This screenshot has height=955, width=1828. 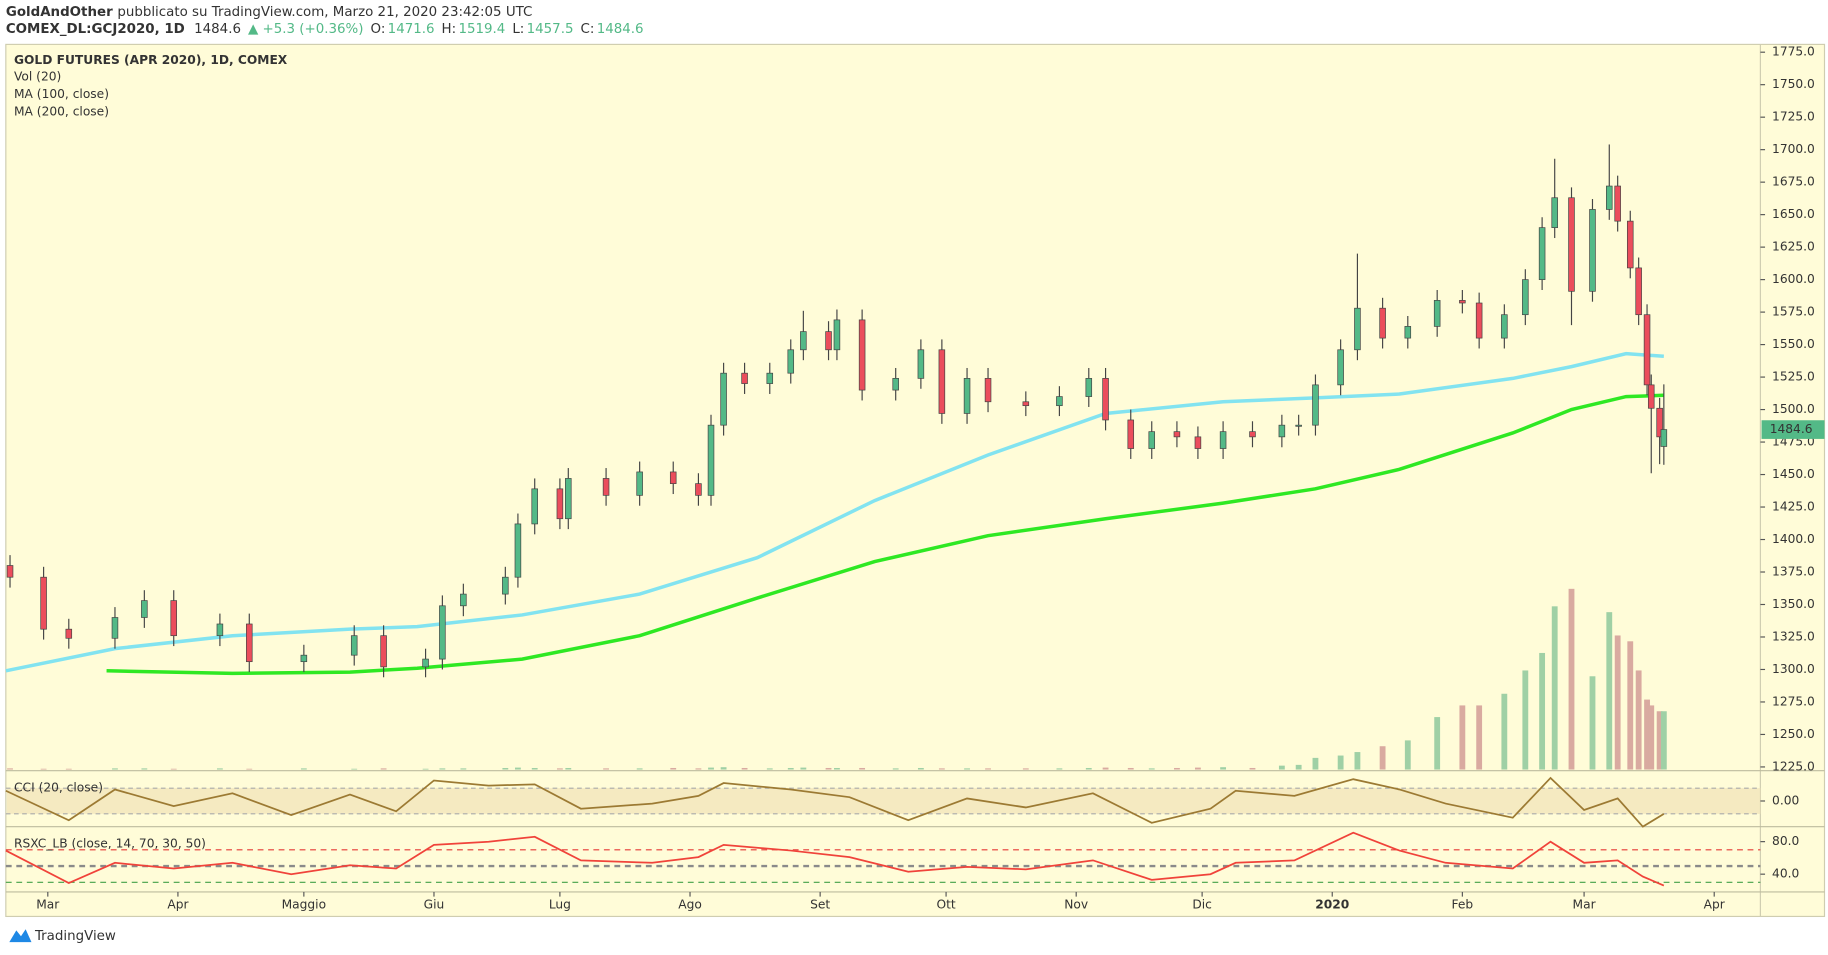 I want to click on logo, so click(x=20, y=936).